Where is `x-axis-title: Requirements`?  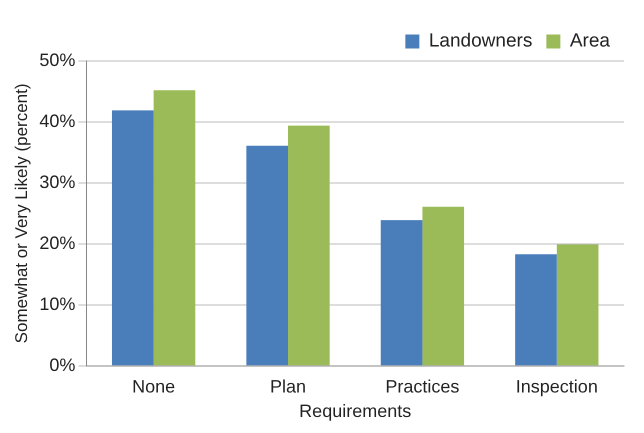 x-axis-title: Requirements is located at coordinates (355, 411).